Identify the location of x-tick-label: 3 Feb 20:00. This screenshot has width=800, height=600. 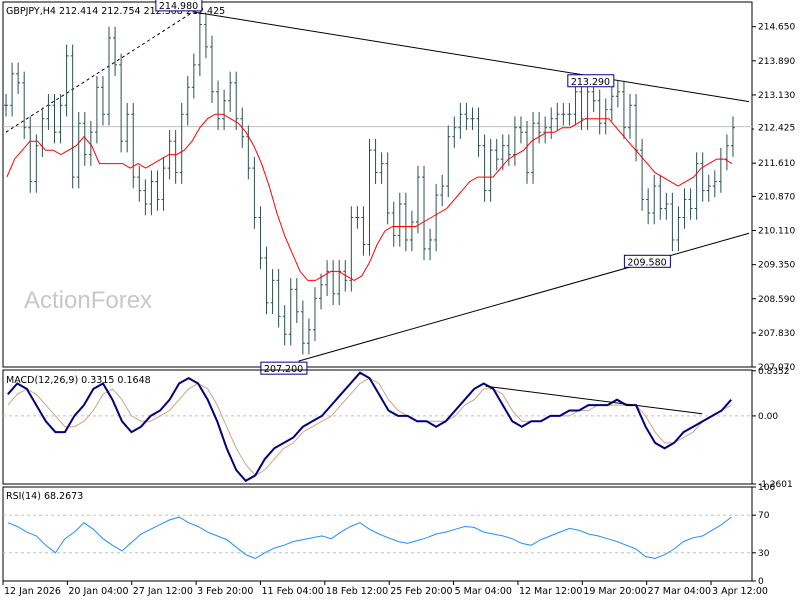
(225, 591).